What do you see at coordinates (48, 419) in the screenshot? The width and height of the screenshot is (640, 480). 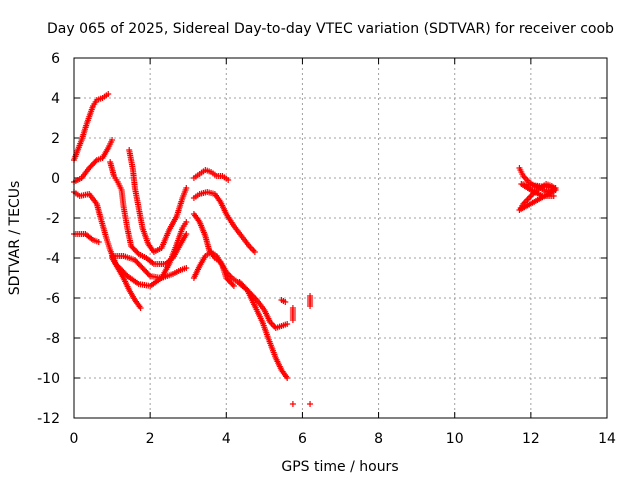 I see `y-tick-label: -12` at bounding box center [48, 419].